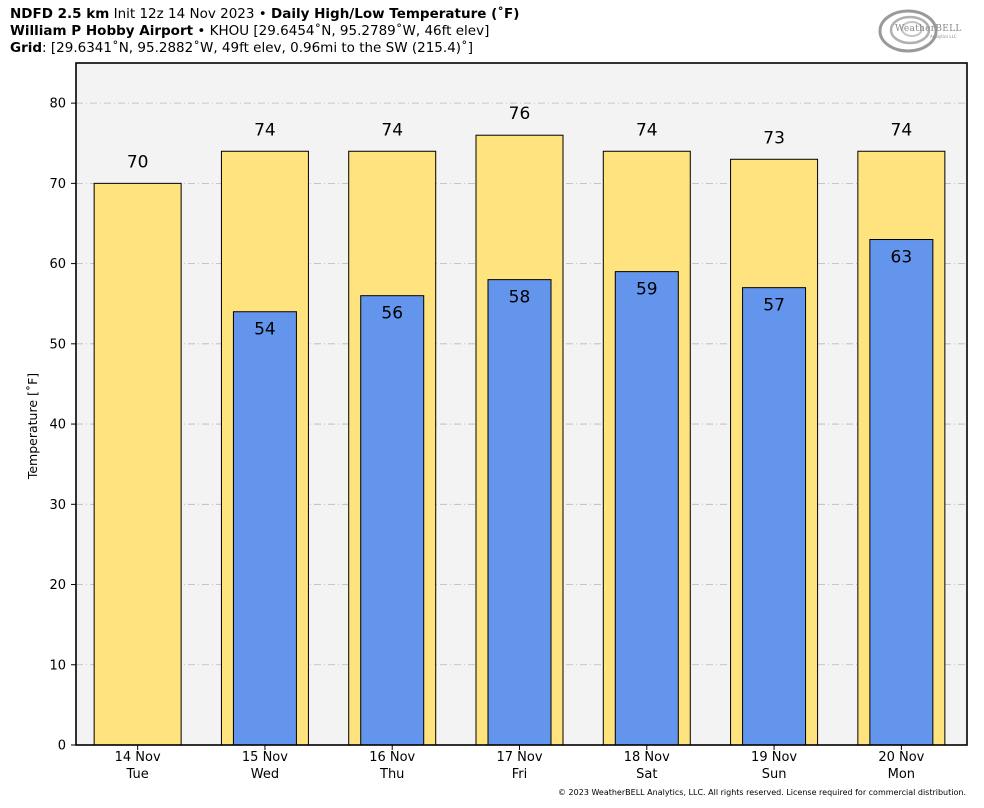  Describe the element at coordinates (520, 774) in the screenshot. I see `x-tick-label-day: Fri` at that location.